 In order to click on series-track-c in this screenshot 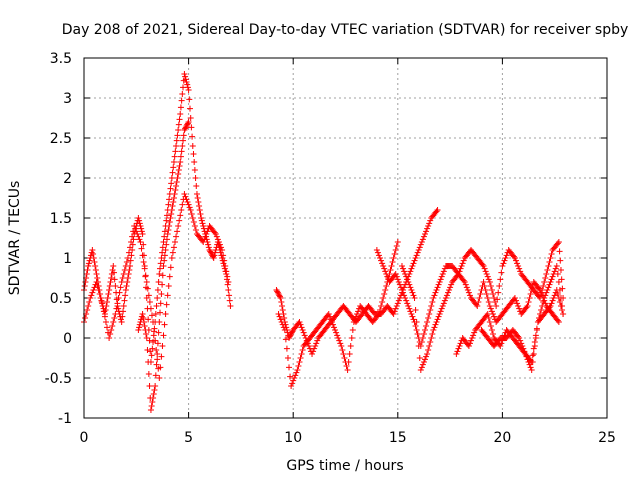, I will do `click(163, 266)`.